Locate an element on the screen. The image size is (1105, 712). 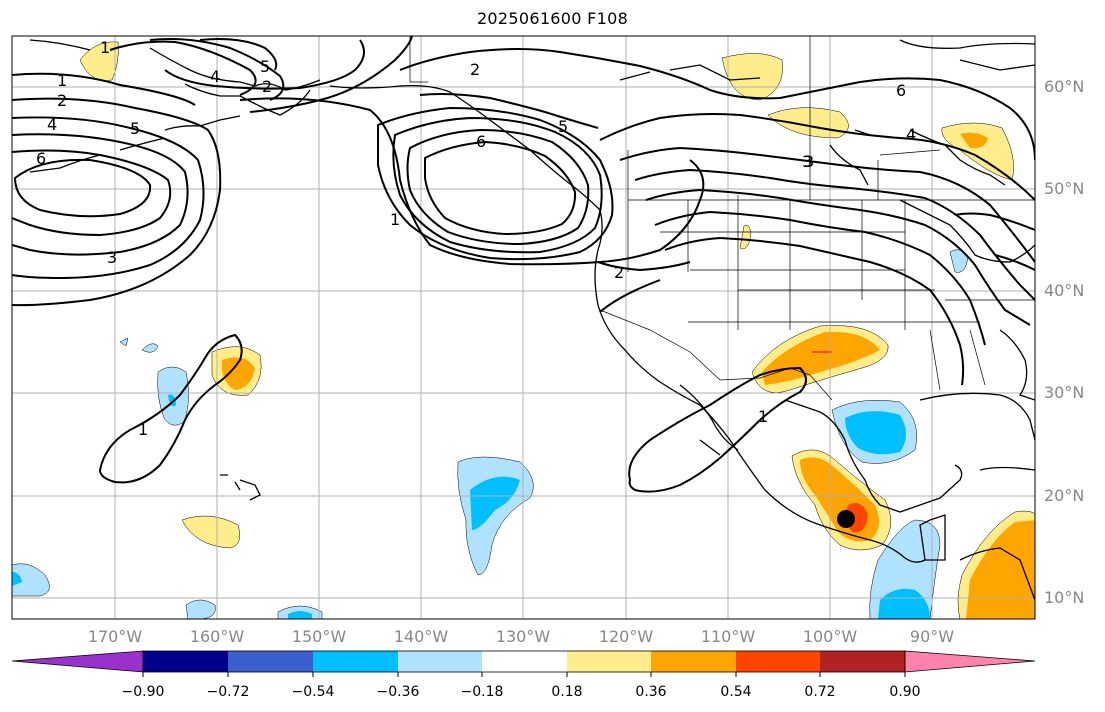
lon-label: 140°W is located at coordinates (421, 636).